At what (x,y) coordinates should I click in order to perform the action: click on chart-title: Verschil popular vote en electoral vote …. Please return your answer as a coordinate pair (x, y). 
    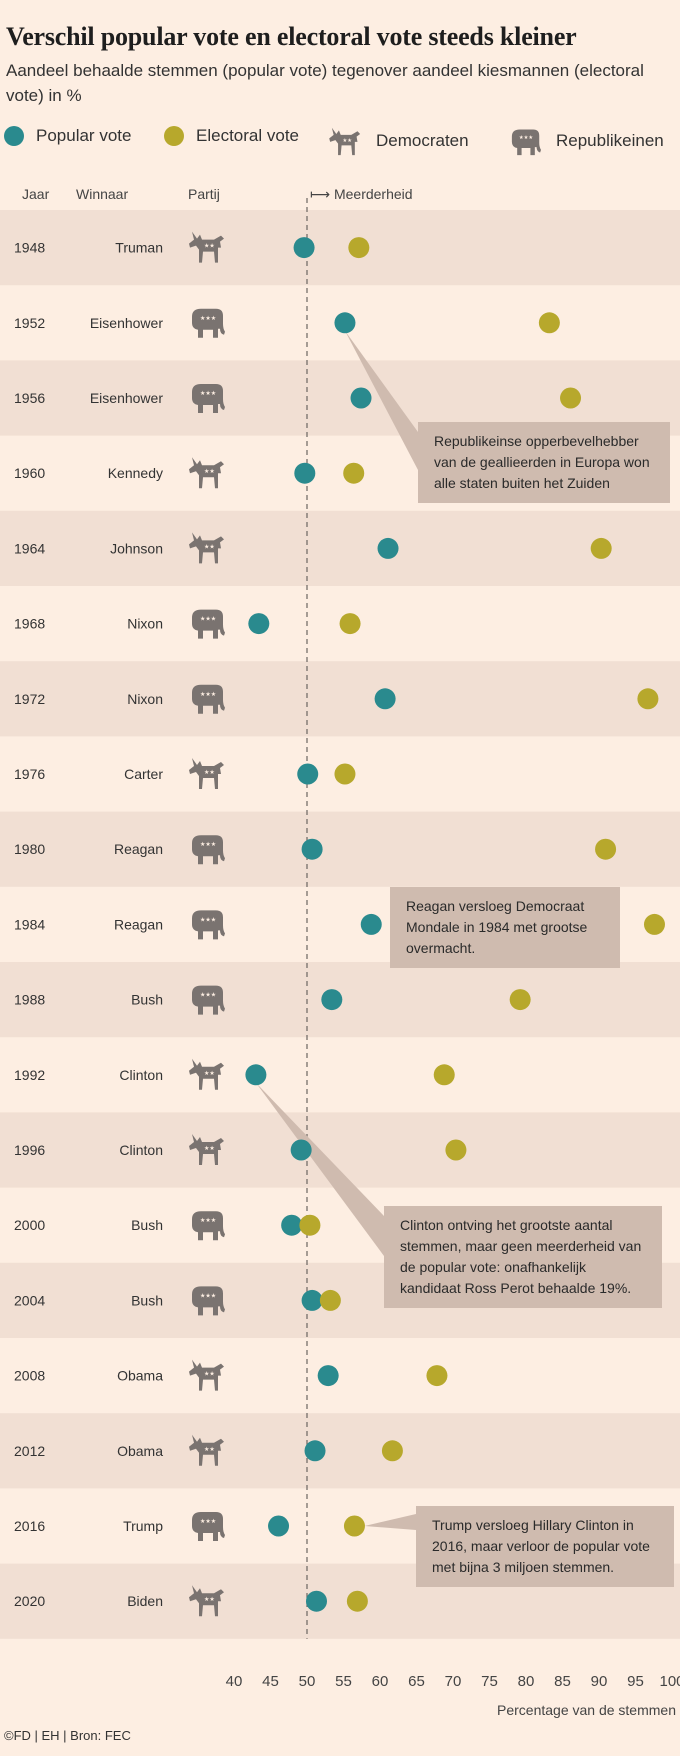
    Looking at the image, I should click on (291, 36).